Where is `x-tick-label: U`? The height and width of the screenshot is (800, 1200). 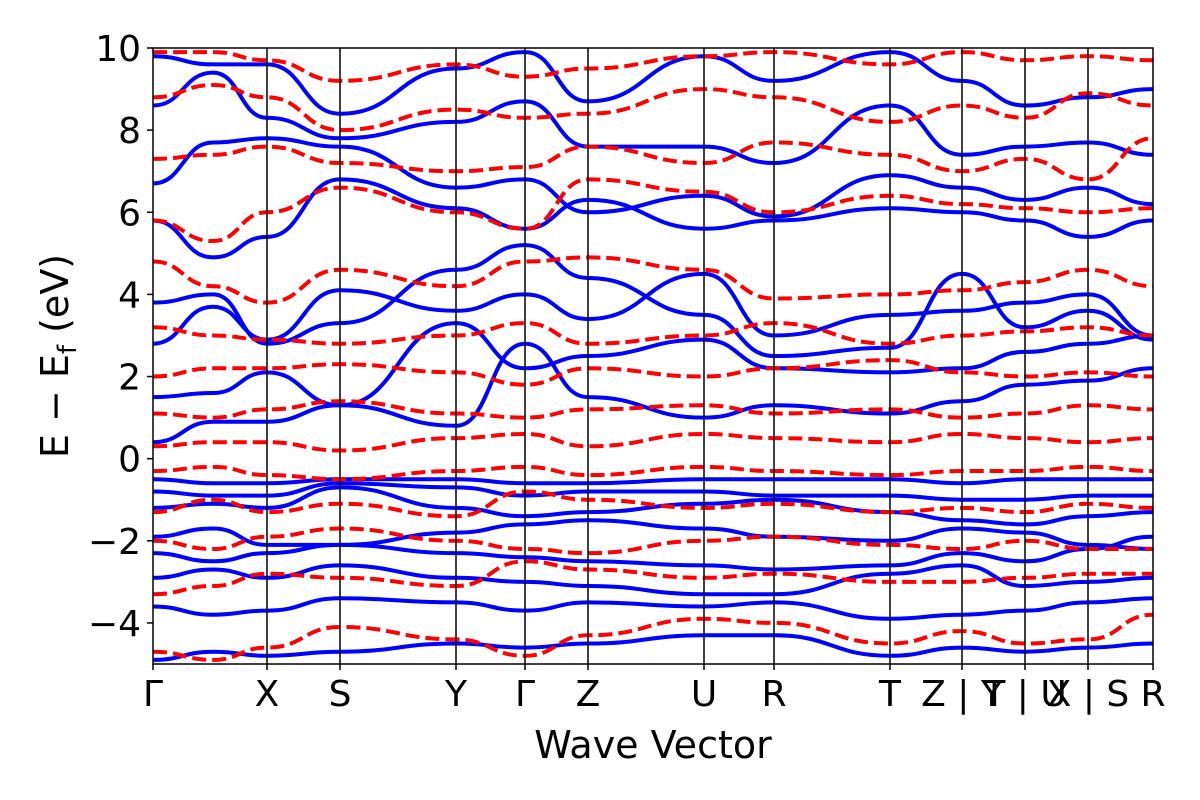
x-tick-label: U is located at coordinates (704, 694).